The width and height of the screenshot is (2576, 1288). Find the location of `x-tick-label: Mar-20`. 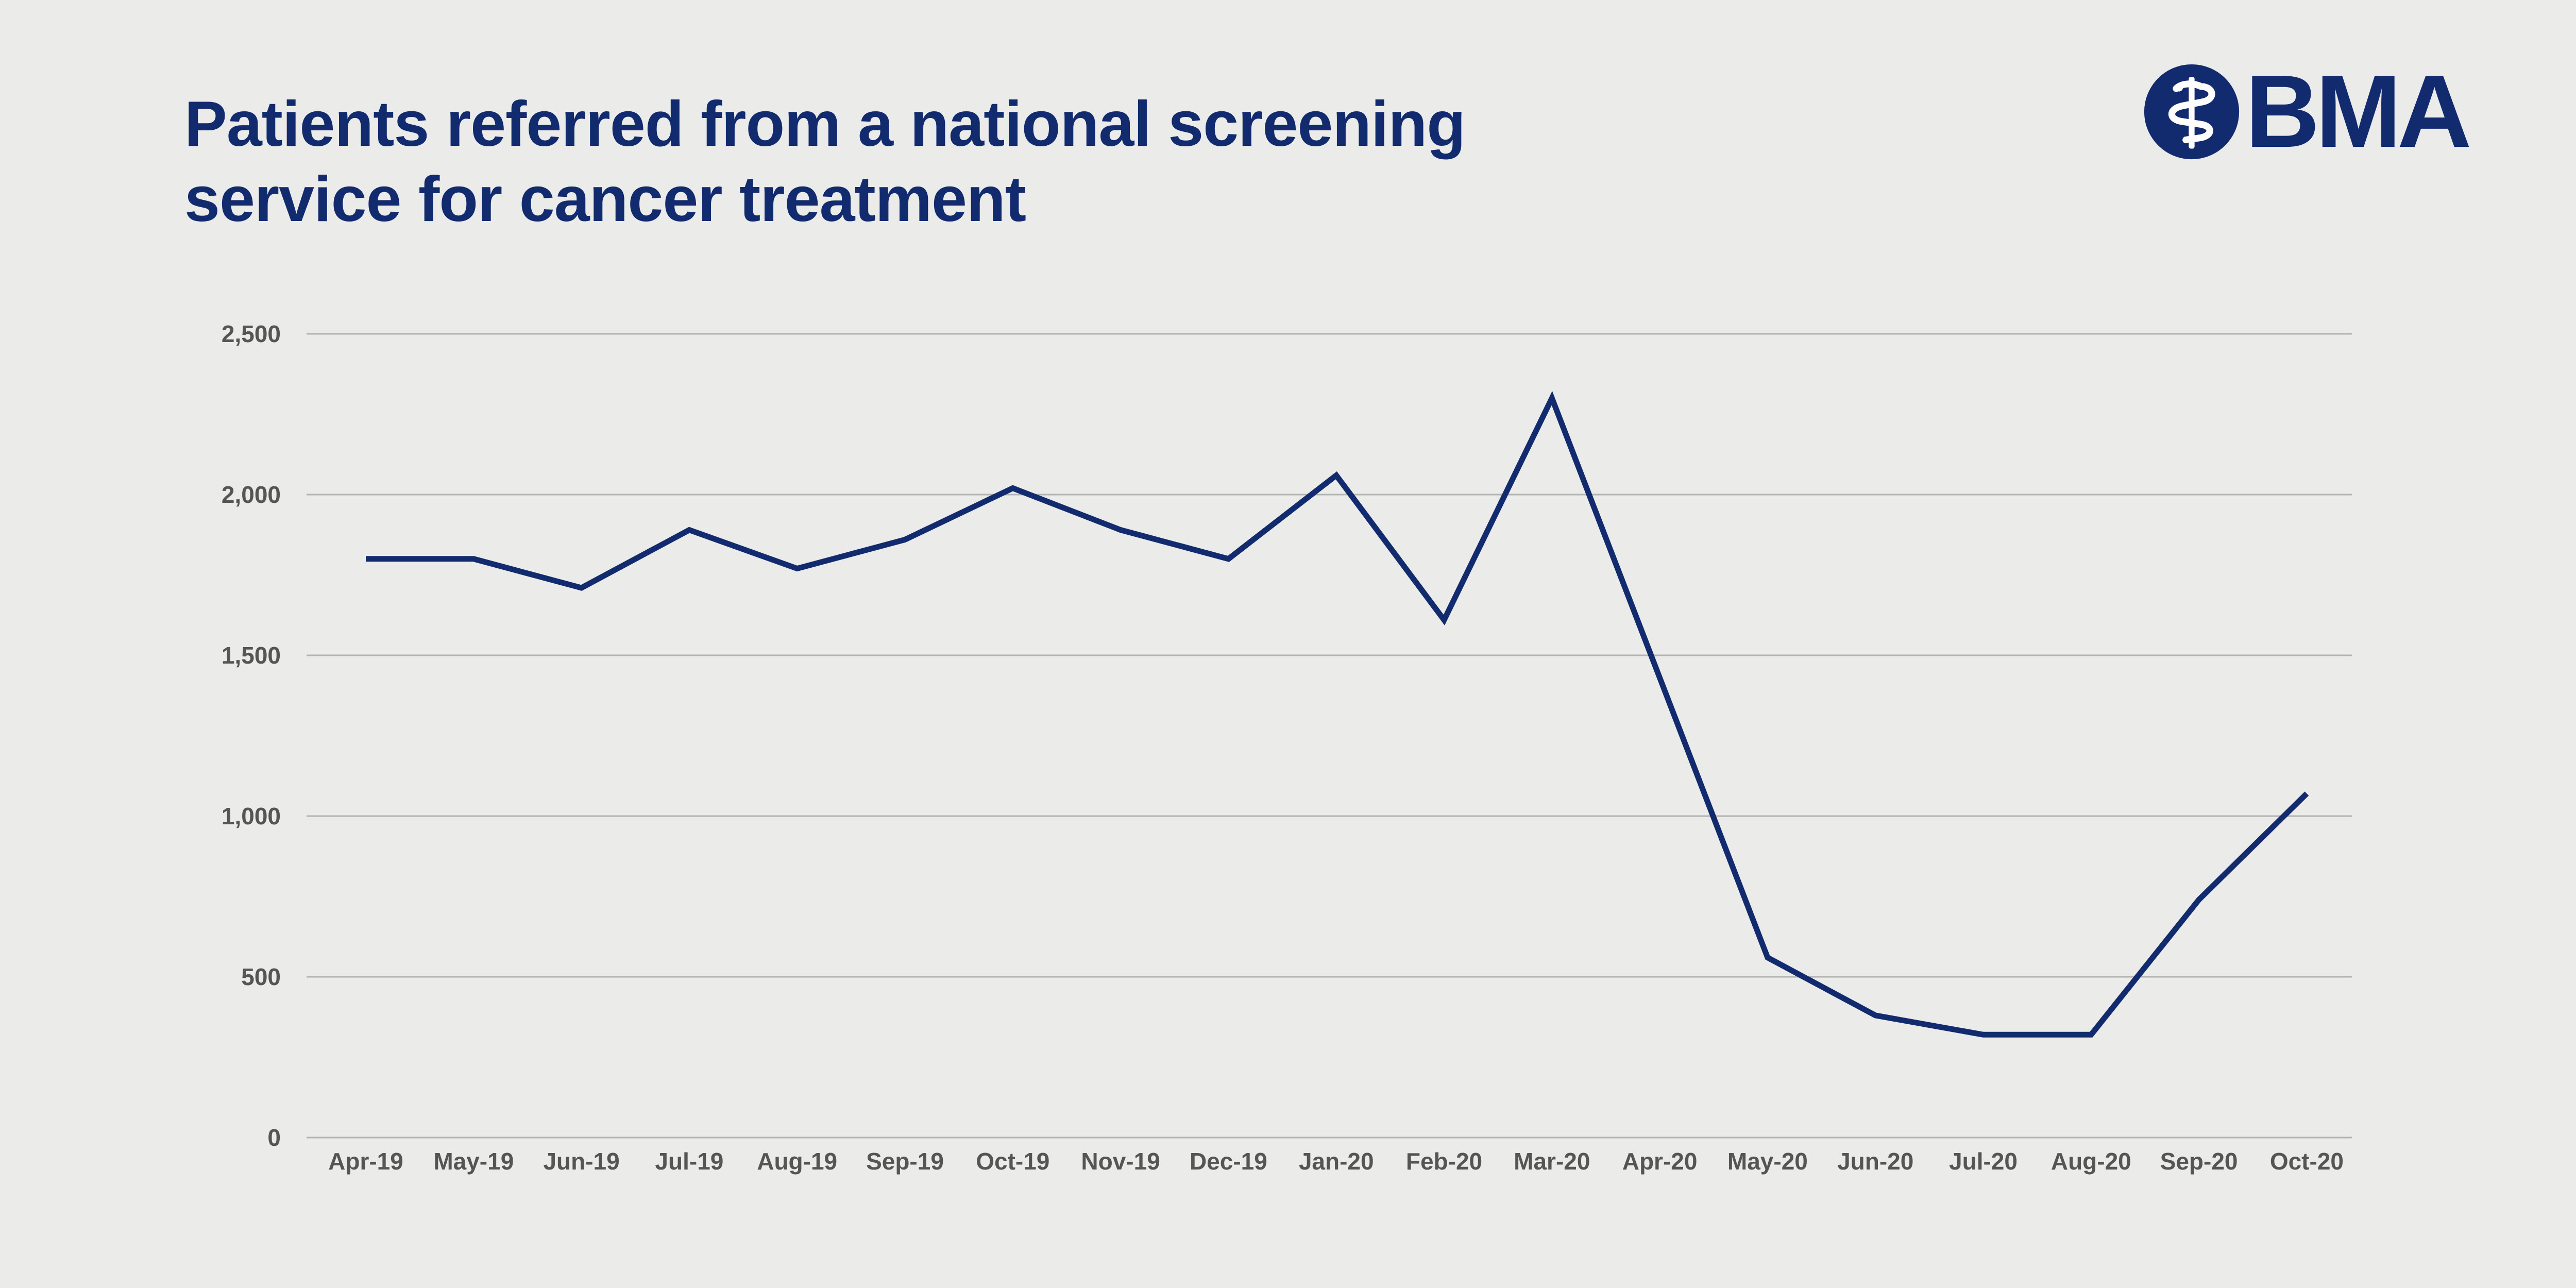

x-tick-label: Mar-20 is located at coordinates (1552, 1161).